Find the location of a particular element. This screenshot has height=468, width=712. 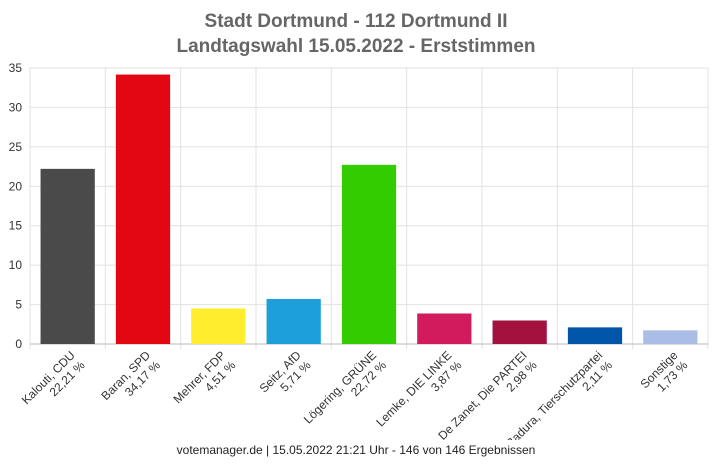

y-tick-label: 15 is located at coordinates (16, 226).